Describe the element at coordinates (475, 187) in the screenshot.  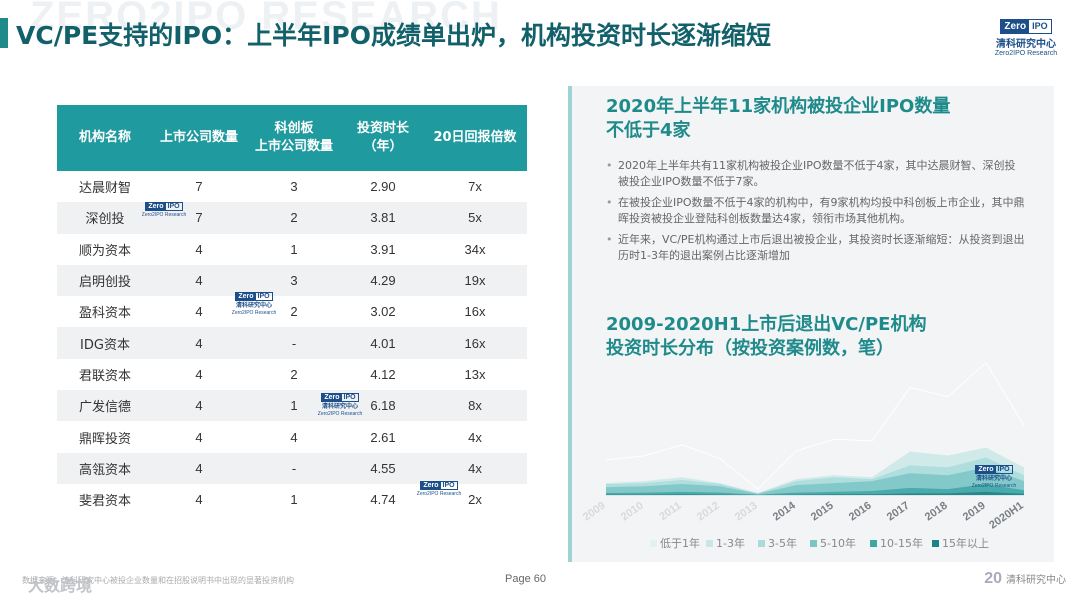
I see `table-cell: 7x` at that location.